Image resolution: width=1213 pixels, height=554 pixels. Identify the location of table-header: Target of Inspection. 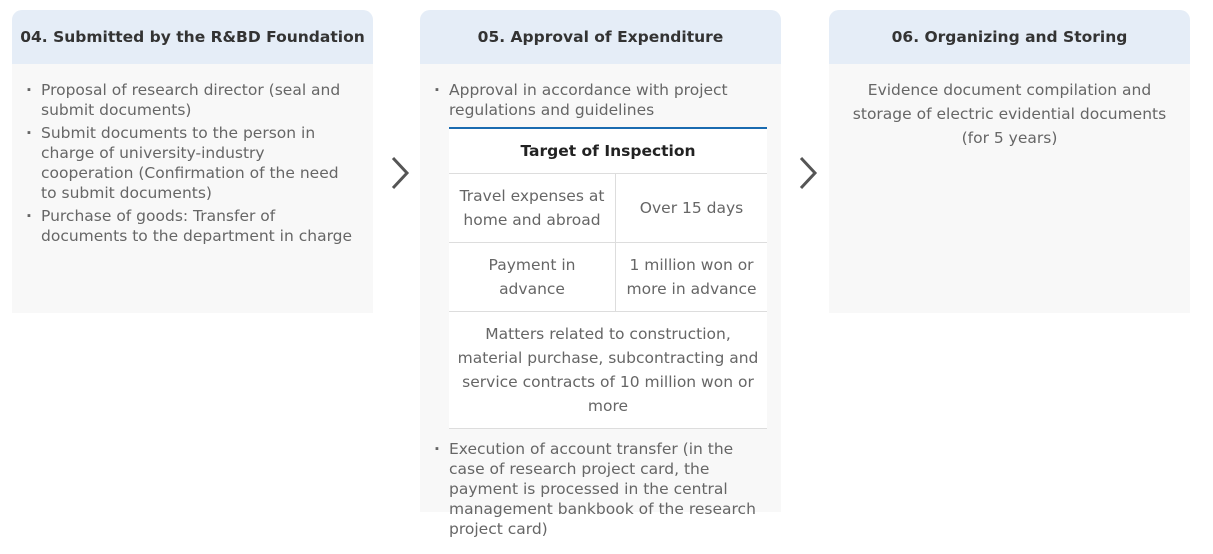
(608, 151).